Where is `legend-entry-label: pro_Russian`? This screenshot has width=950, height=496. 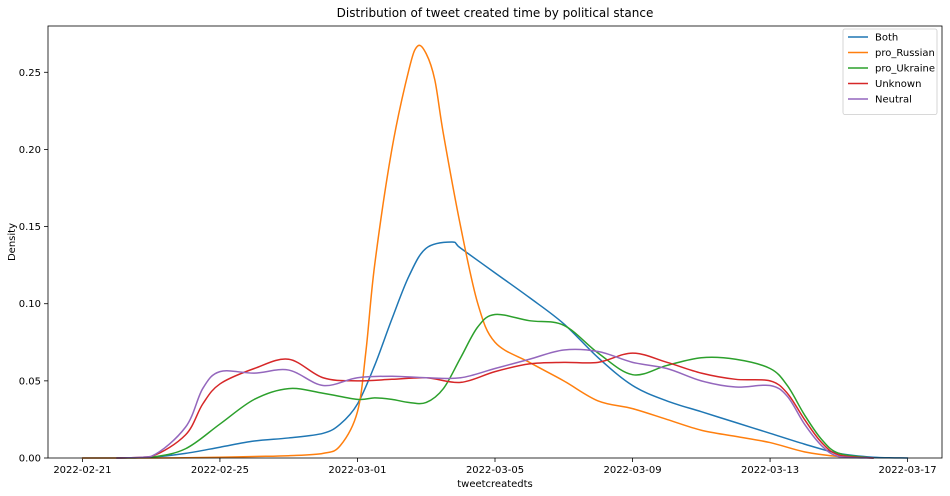 legend-entry-label: pro_Russian is located at coordinates (905, 53).